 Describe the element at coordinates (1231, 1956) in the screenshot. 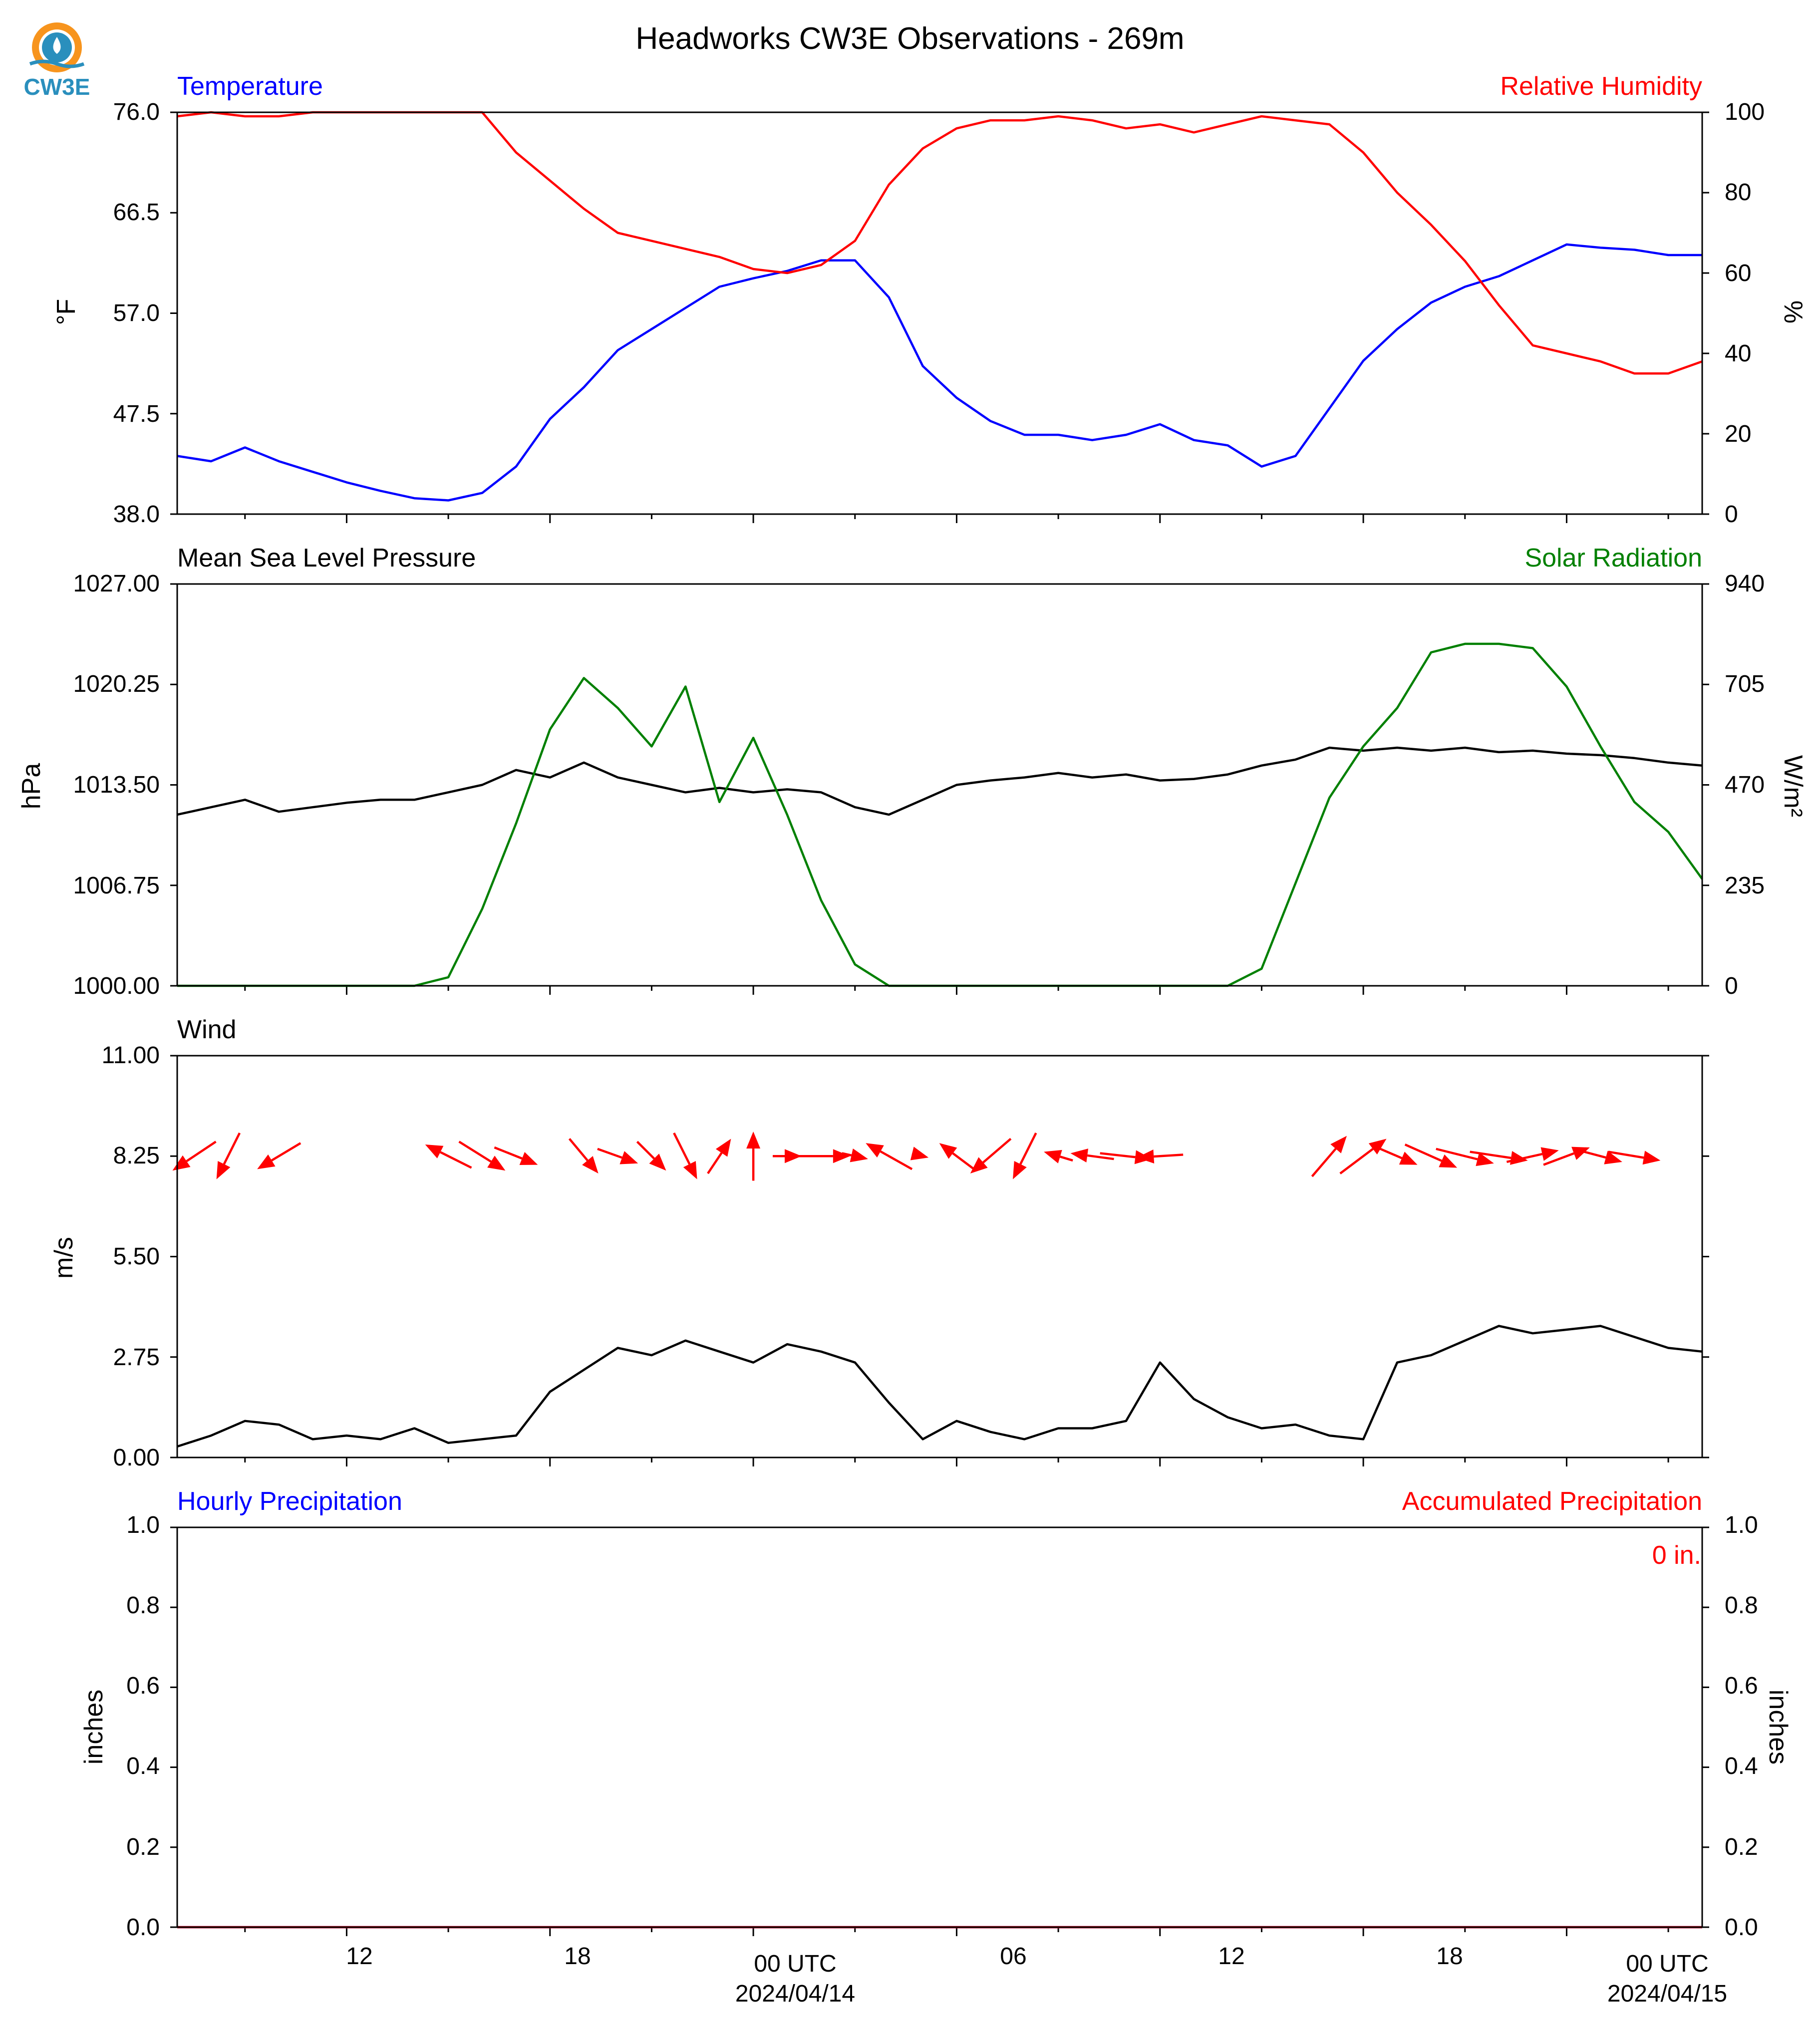

I see `xtick-label: 12` at that location.